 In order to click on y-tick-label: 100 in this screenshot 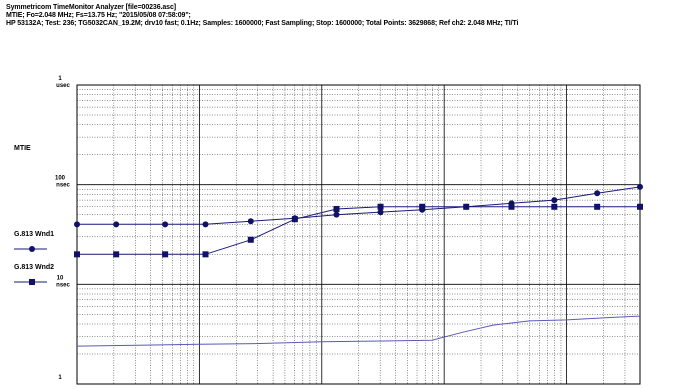, I will do `click(60, 179)`.